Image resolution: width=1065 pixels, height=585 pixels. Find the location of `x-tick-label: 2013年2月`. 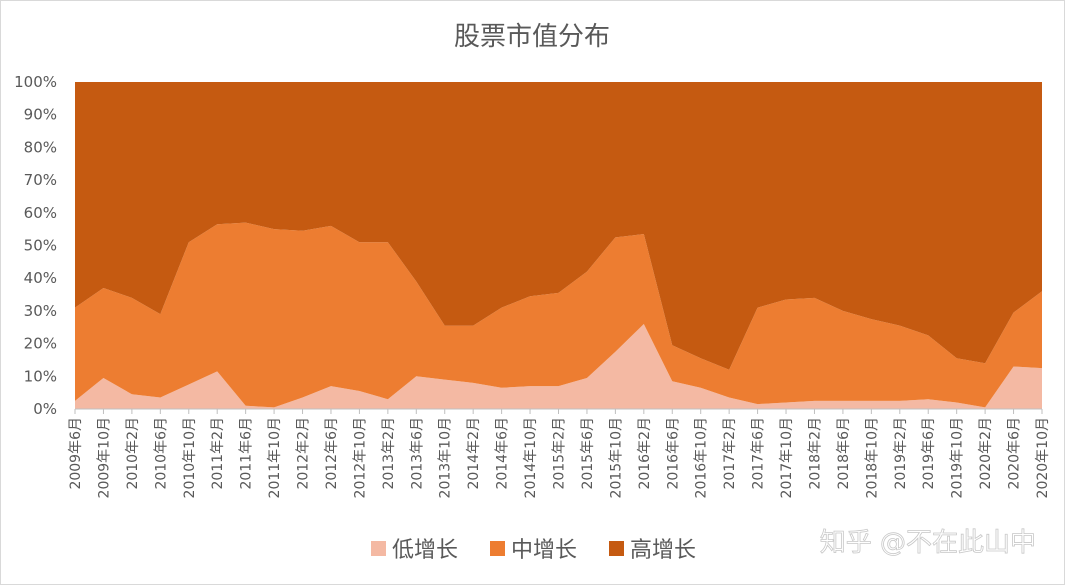

x-tick-label: 2013年2月 is located at coordinates (389, 453).